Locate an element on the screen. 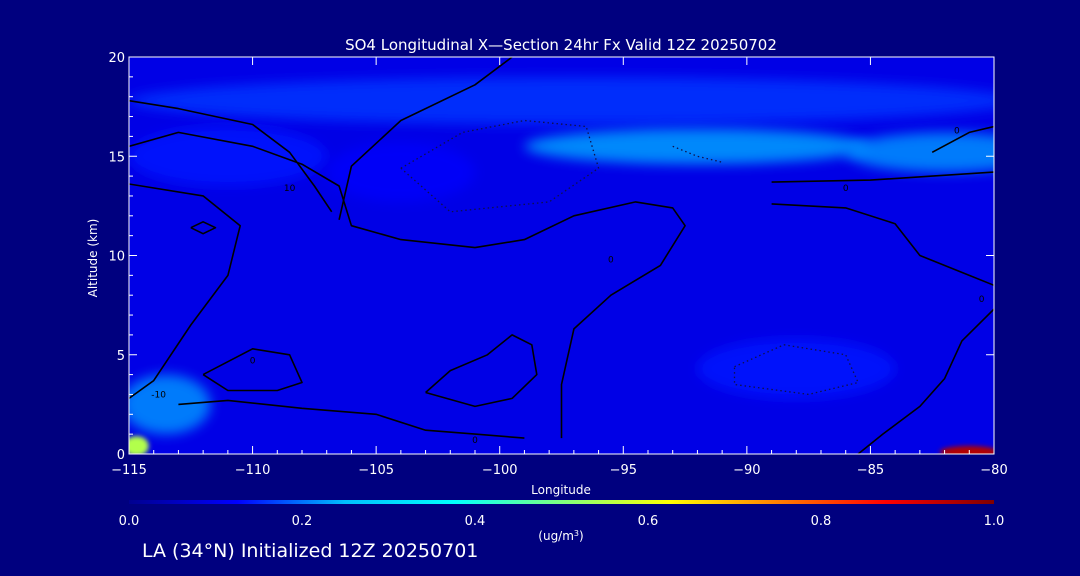  colorbar-ticks: 0.0 0.2 0.4 0.6 0.8 1.0 is located at coordinates (562, 521).